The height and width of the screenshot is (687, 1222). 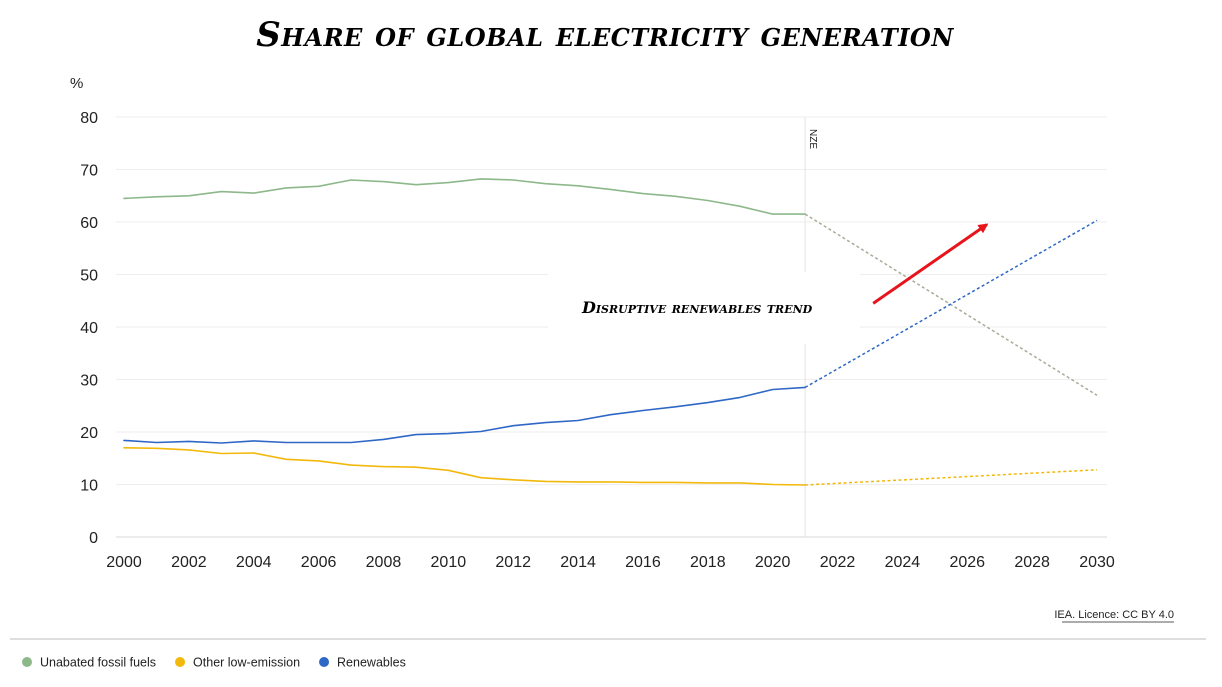 What do you see at coordinates (384, 562) in the screenshot?
I see `x-tick-label: 2008` at bounding box center [384, 562].